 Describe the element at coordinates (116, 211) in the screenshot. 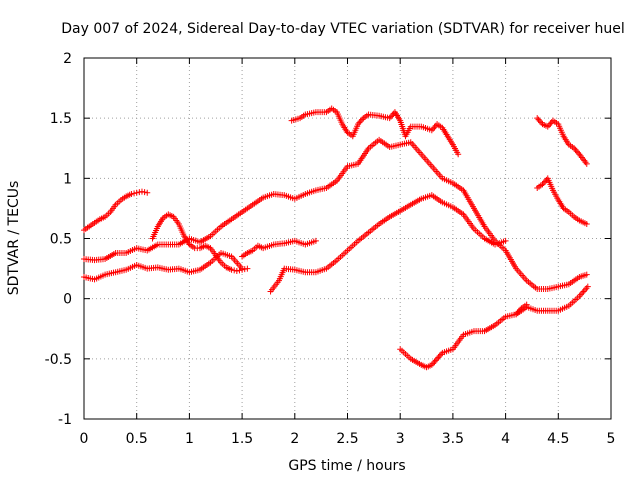

I see `series-arc-a` at that location.